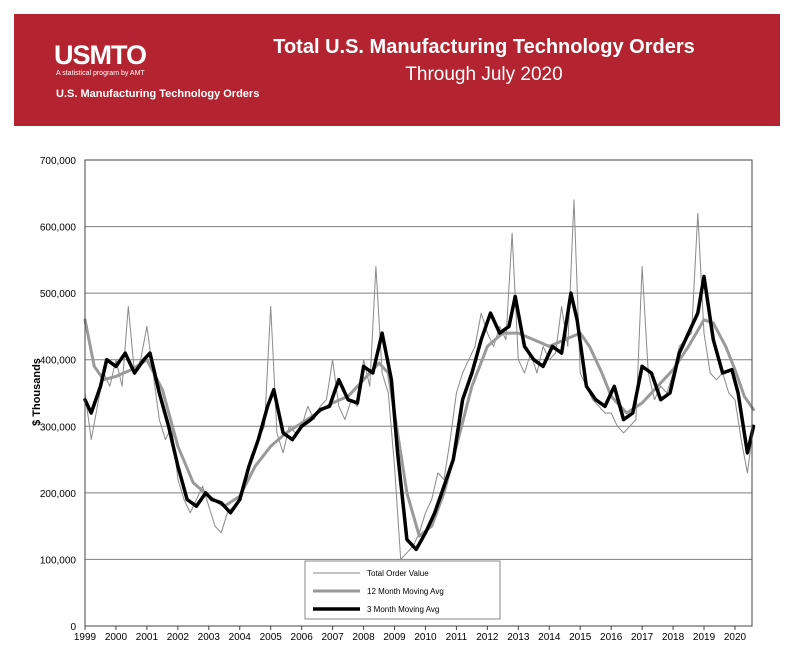 This screenshot has height=662, width=800. I want to click on x-tick-label: 1999, so click(85, 637).